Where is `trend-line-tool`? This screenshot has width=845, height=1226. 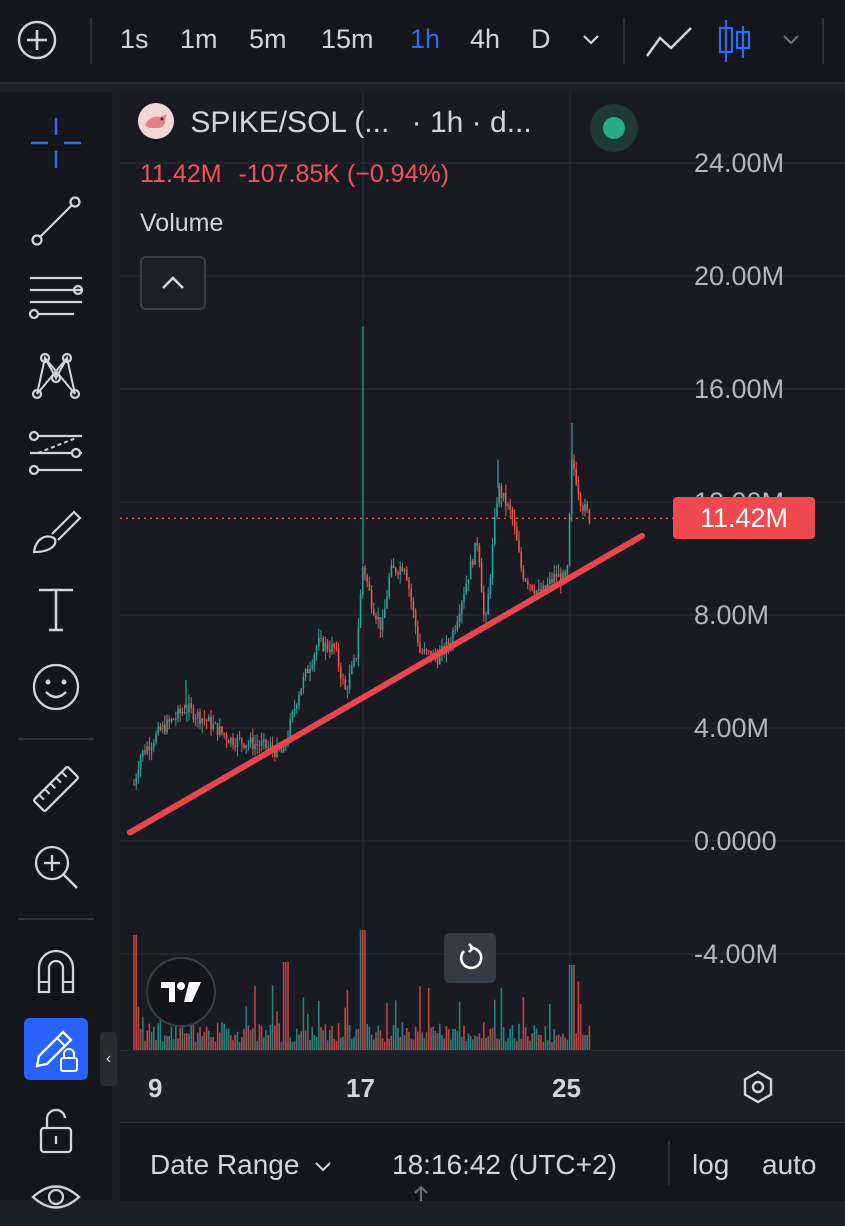 trend-line-tool is located at coordinates (56, 221).